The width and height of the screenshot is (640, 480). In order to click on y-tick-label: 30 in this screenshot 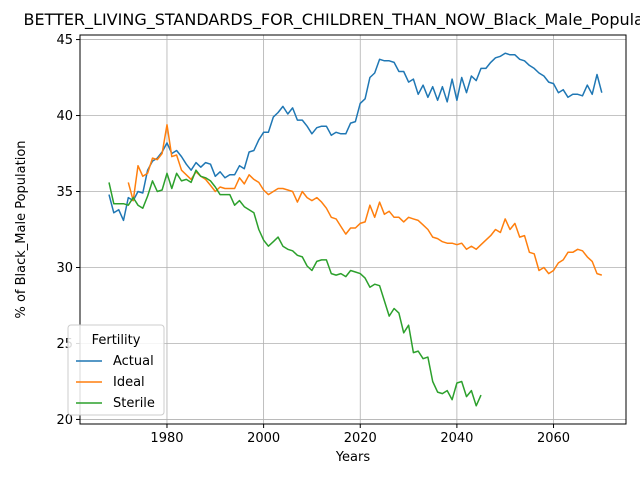, I will do `click(64, 268)`.